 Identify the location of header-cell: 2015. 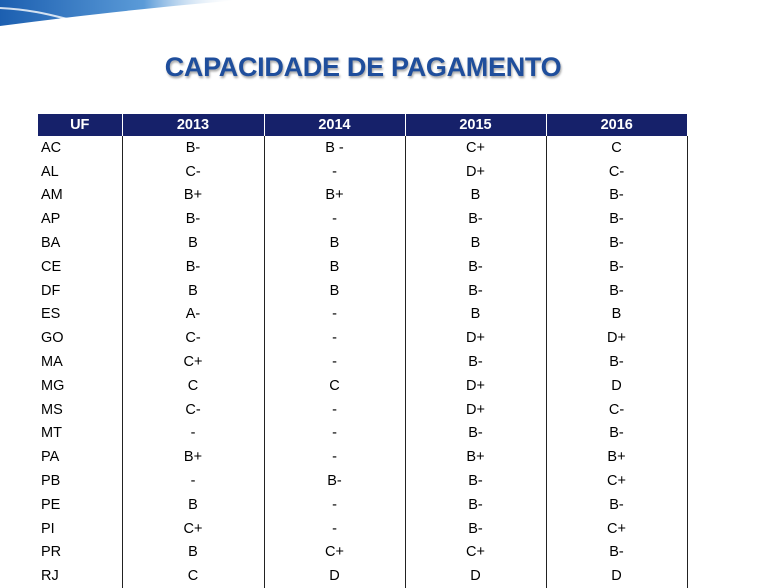
(475, 125).